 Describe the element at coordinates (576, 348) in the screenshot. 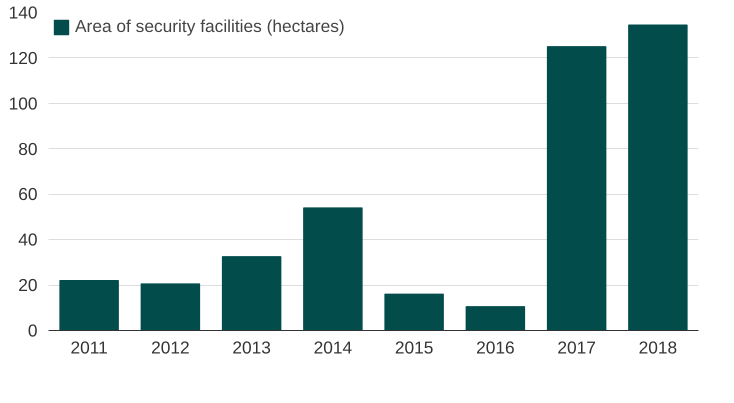

I see `x-tick-label: 2017` at that location.